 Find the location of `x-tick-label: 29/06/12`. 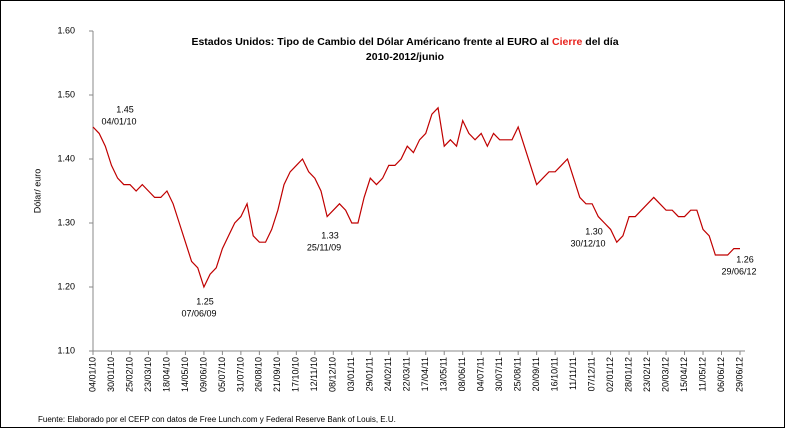

x-tick-label: 29/06/12 is located at coordinates (739, 374).